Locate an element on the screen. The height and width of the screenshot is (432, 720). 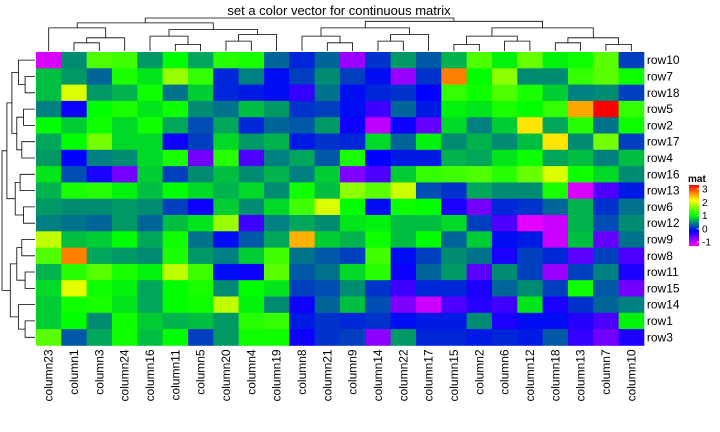
row-label: row2 is located at coordinates (660, 125).